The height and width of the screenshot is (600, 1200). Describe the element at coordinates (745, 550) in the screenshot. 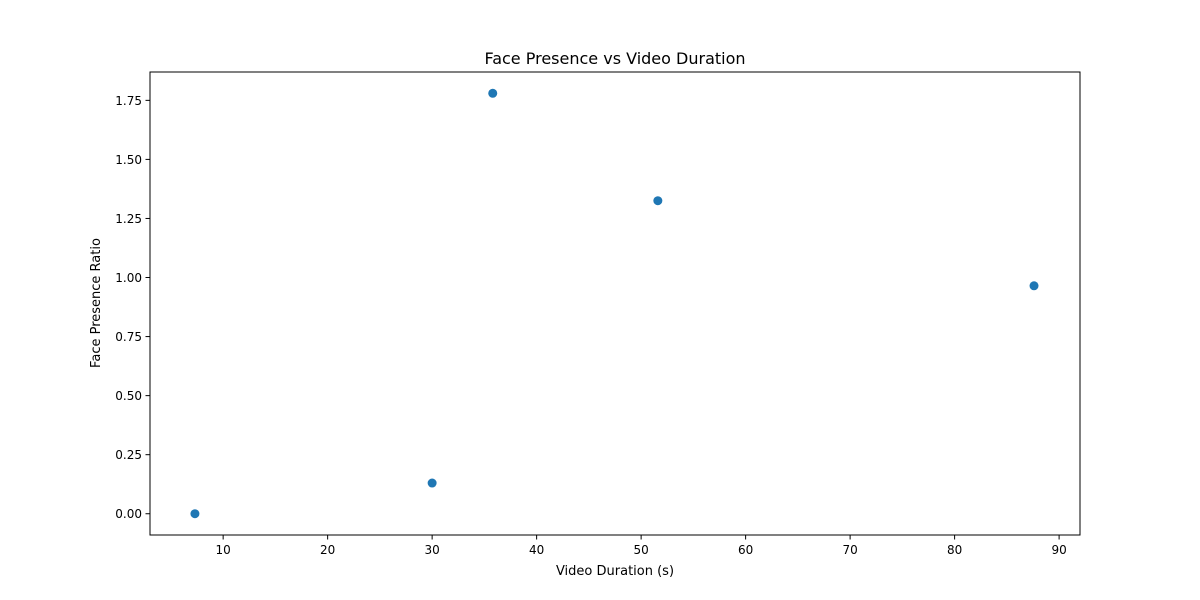

I see `x-tick-label: 60` at that location.